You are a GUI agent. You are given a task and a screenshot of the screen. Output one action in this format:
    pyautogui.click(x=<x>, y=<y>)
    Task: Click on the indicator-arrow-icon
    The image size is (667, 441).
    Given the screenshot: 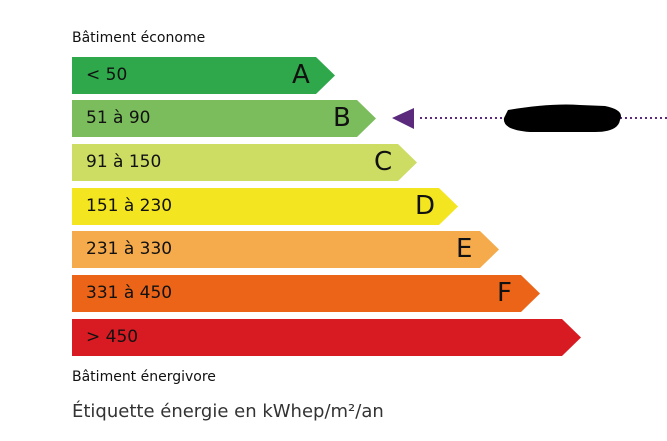 What is the action you would take?
    pyautogui.click(x=403, y=118)
    